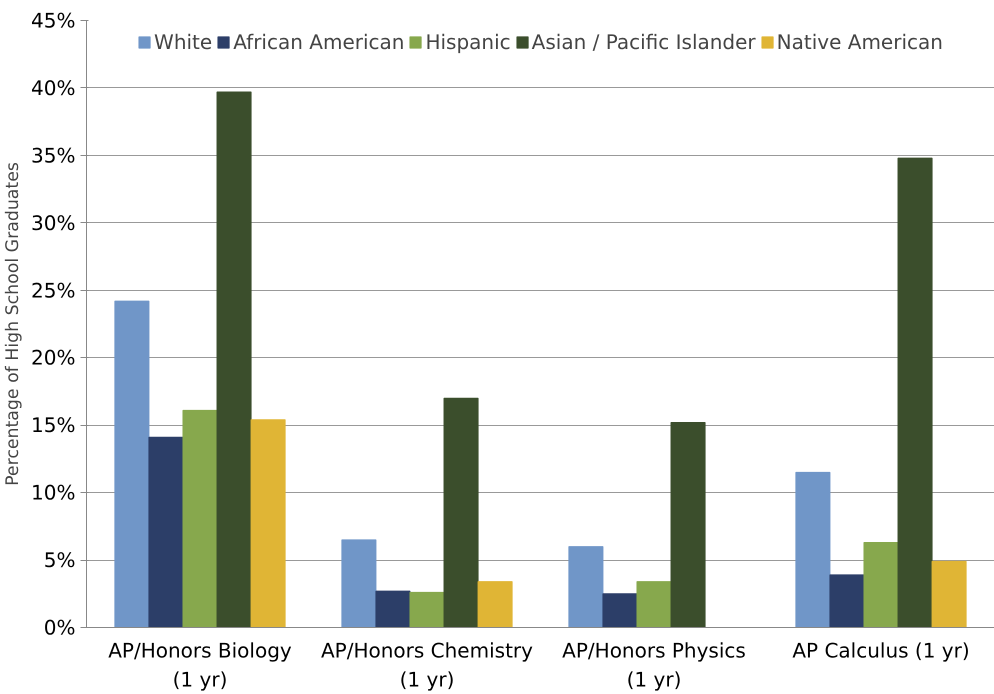 The width and height of the screenshot is (994, 694). Describe the element at coordinates (53, 222) in the screenshot. I see `y-tick-label: 30%` at that location.